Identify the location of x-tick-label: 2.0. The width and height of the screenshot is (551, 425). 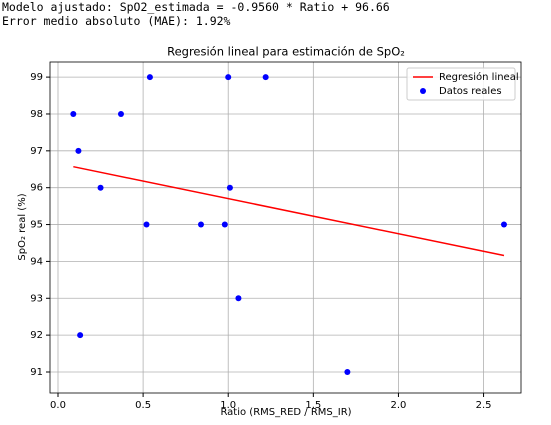
(398, 405).